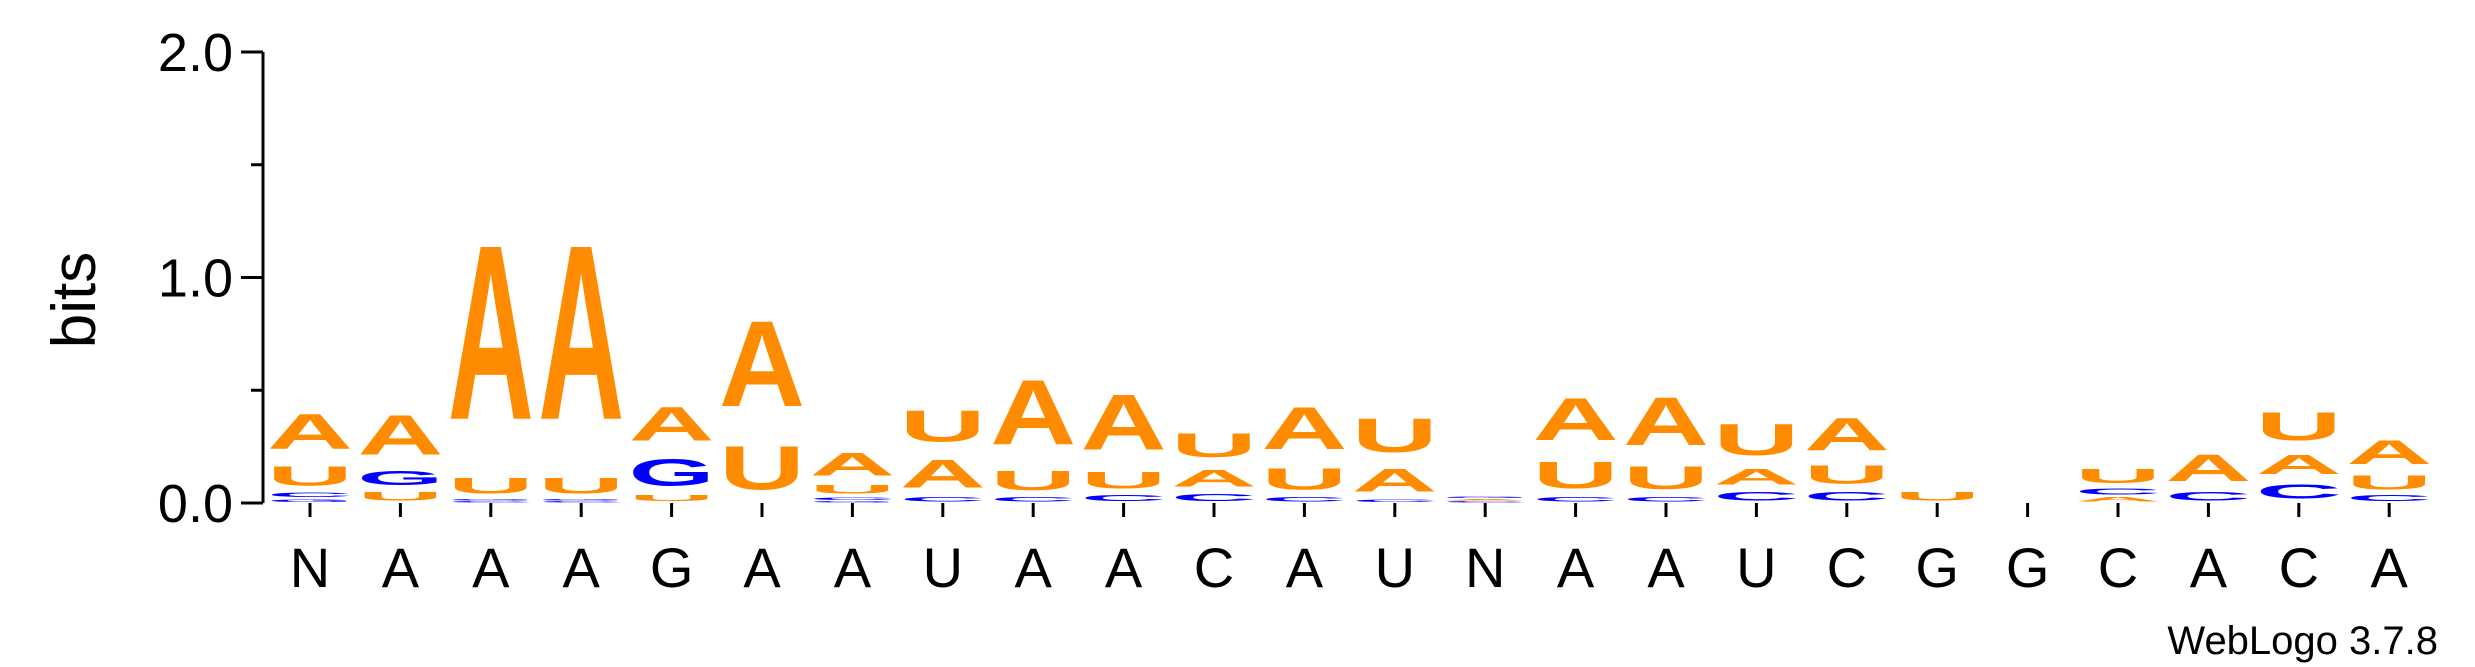  I want to click on y-tick-label: 0.0, so click(195, 504).